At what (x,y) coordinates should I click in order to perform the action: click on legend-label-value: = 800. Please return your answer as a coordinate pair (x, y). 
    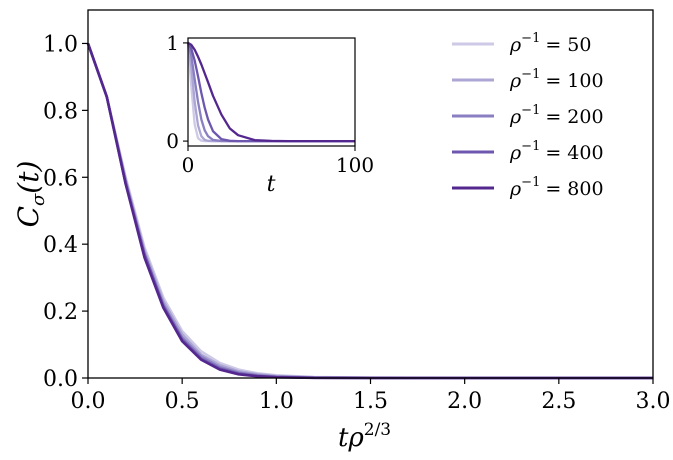
    Looking at the image, I should click on (574, 189).